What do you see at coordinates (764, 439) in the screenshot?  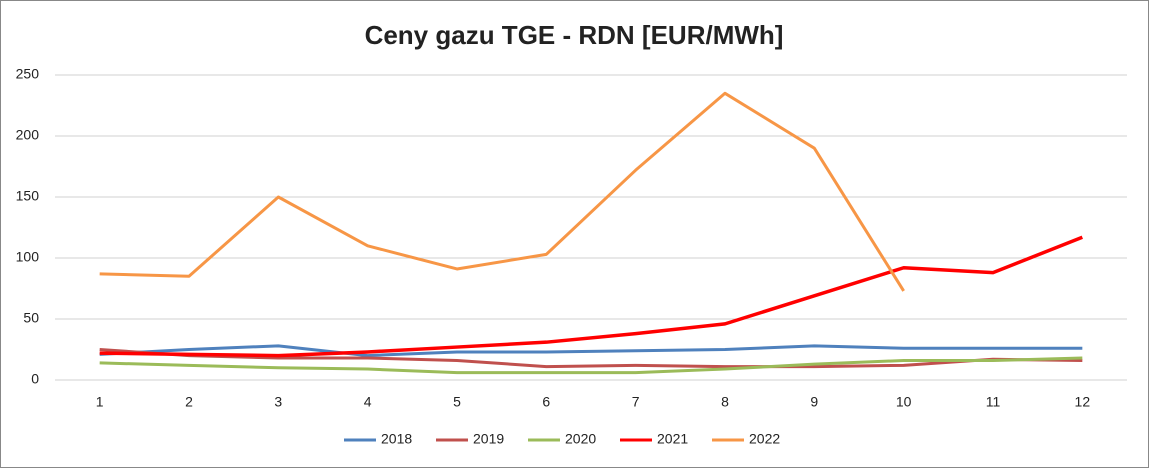 I see `legend-label: 2022` at bounding box center [764, 439].